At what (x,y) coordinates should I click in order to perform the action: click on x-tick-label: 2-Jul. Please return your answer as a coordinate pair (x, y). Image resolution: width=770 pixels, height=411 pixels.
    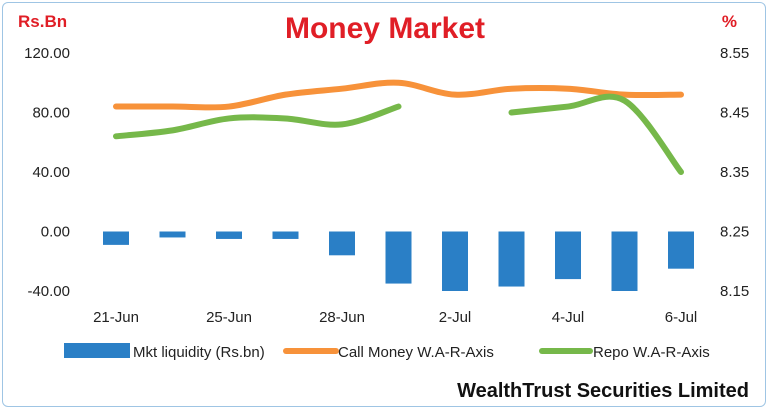
    Looking at the image, I should click on (455, 317).